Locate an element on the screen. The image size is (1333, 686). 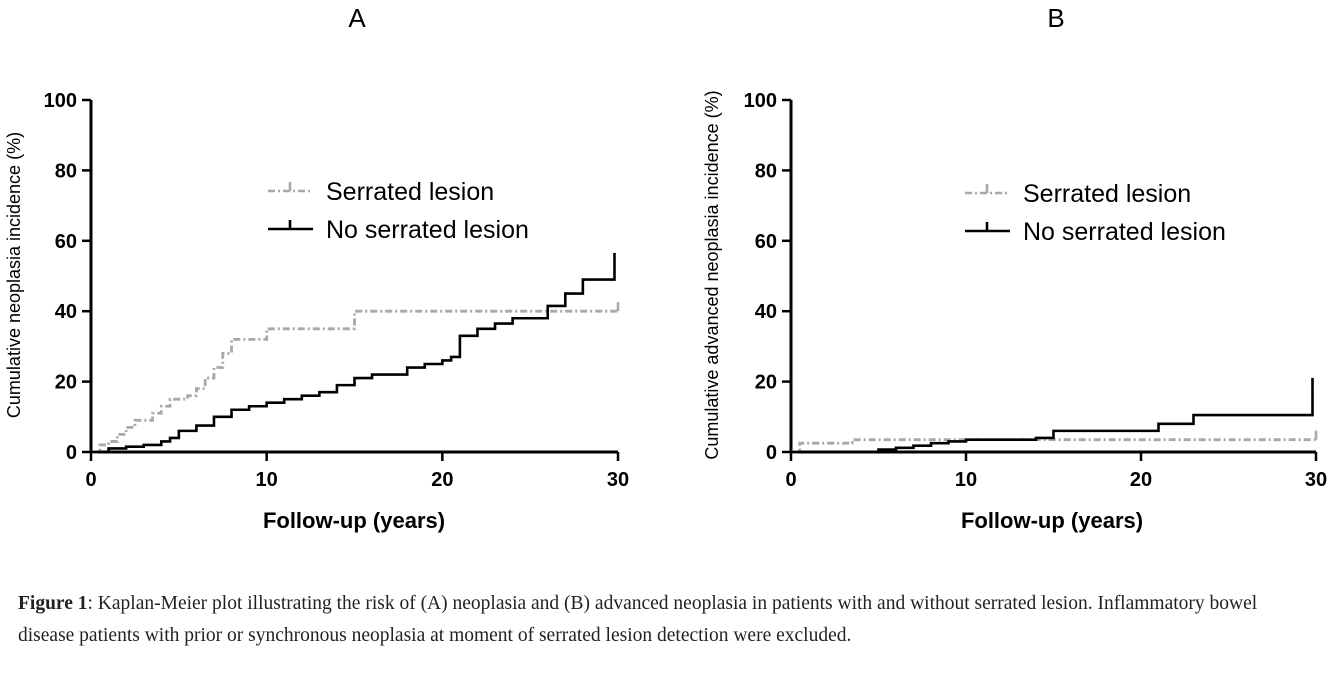
y-axis-label: Cumulative neoplasia incidence (%) is located at coordinates (14, 275).